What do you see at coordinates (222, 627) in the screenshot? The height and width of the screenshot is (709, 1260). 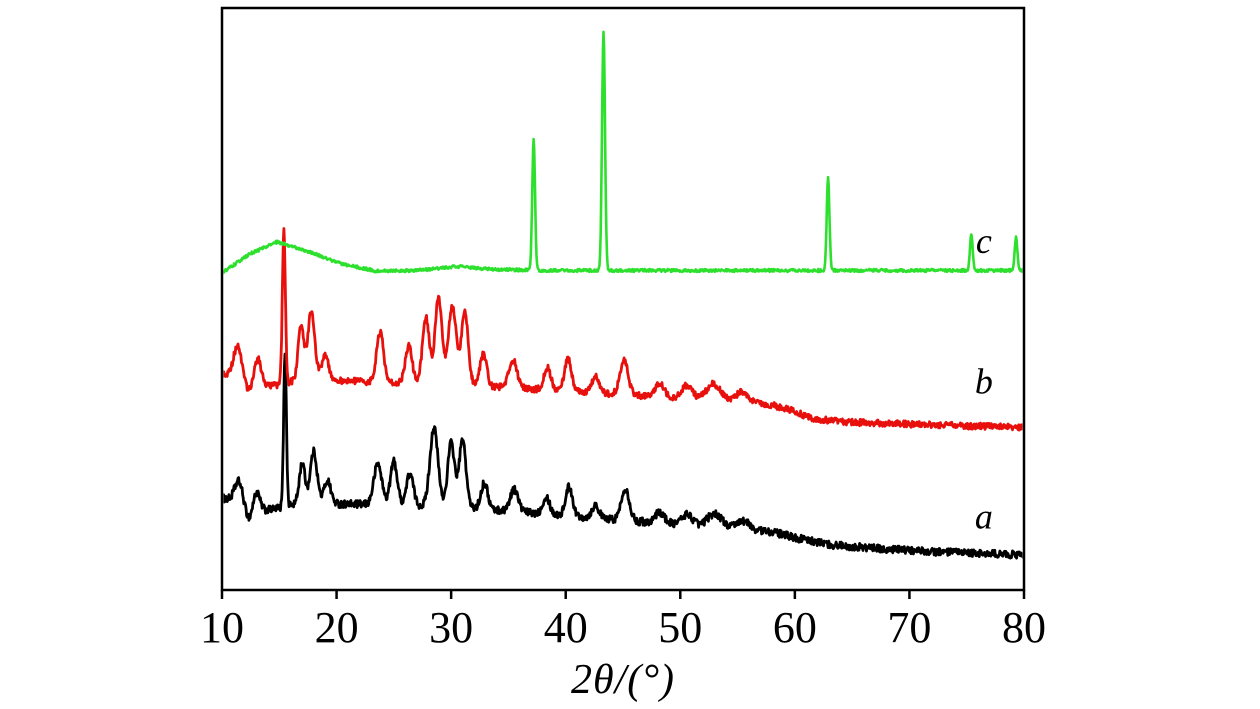 I see `x-tick-label: 10` at bounding box center [222, 627].